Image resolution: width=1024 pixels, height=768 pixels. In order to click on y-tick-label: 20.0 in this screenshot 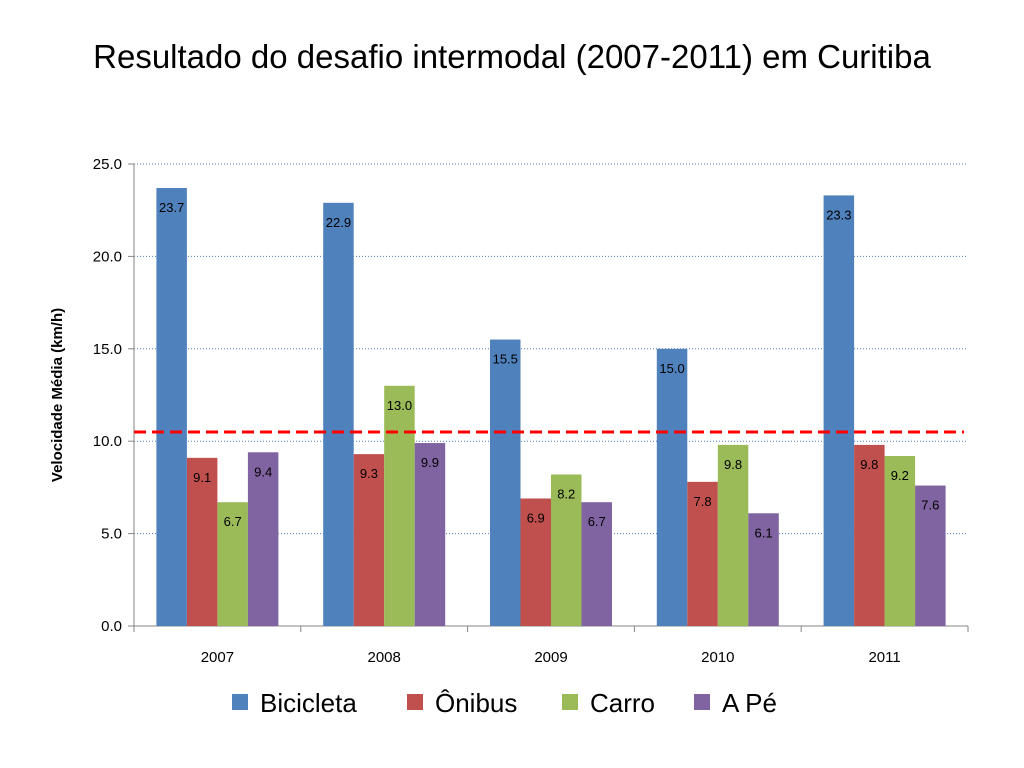, I will do `click(107, 256)`.